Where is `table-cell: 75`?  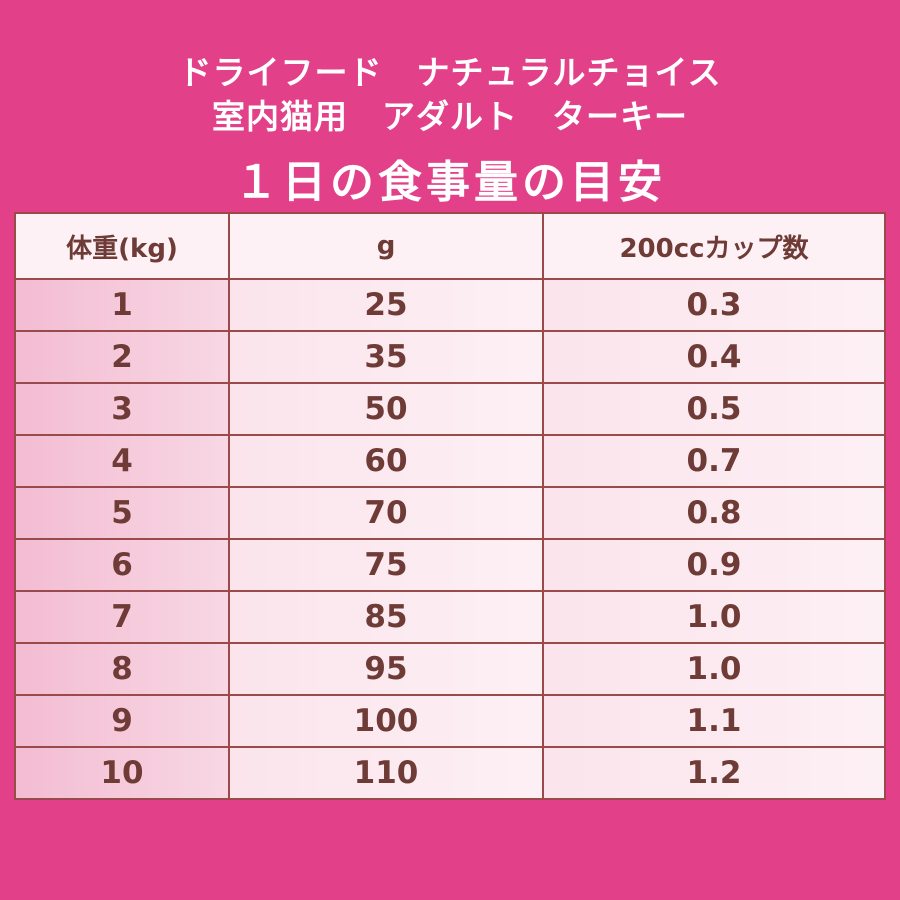
table-cell: 75 is located at coordinates (386, 565).